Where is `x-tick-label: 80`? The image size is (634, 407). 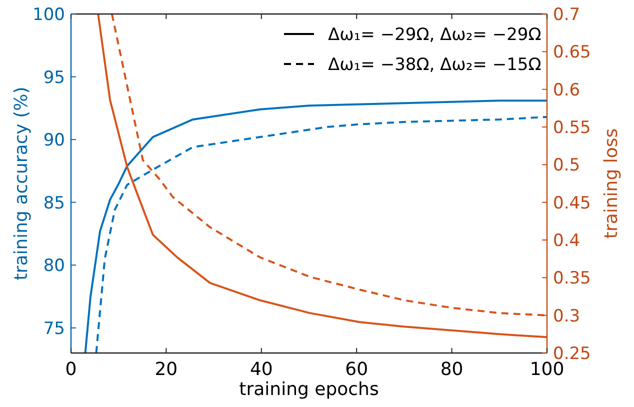
x-tick-label: 80 is located at coordinates (452, 369).